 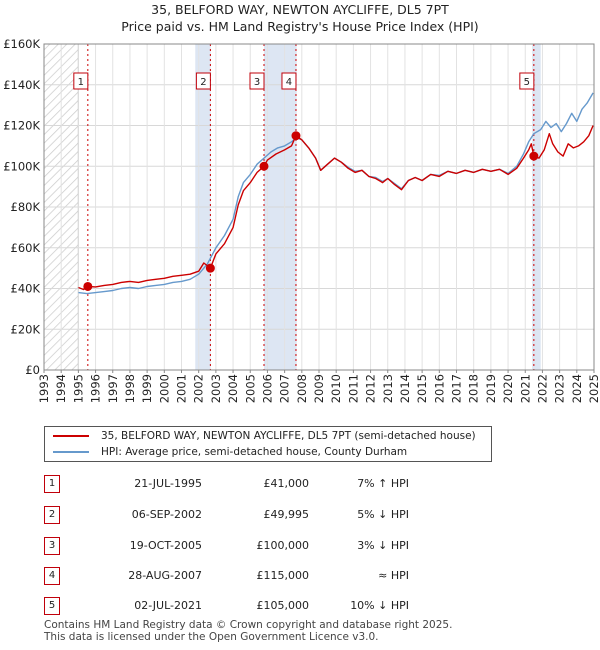 I want to click on sale-badge-label-2: 2, so click(x=203, y=82).